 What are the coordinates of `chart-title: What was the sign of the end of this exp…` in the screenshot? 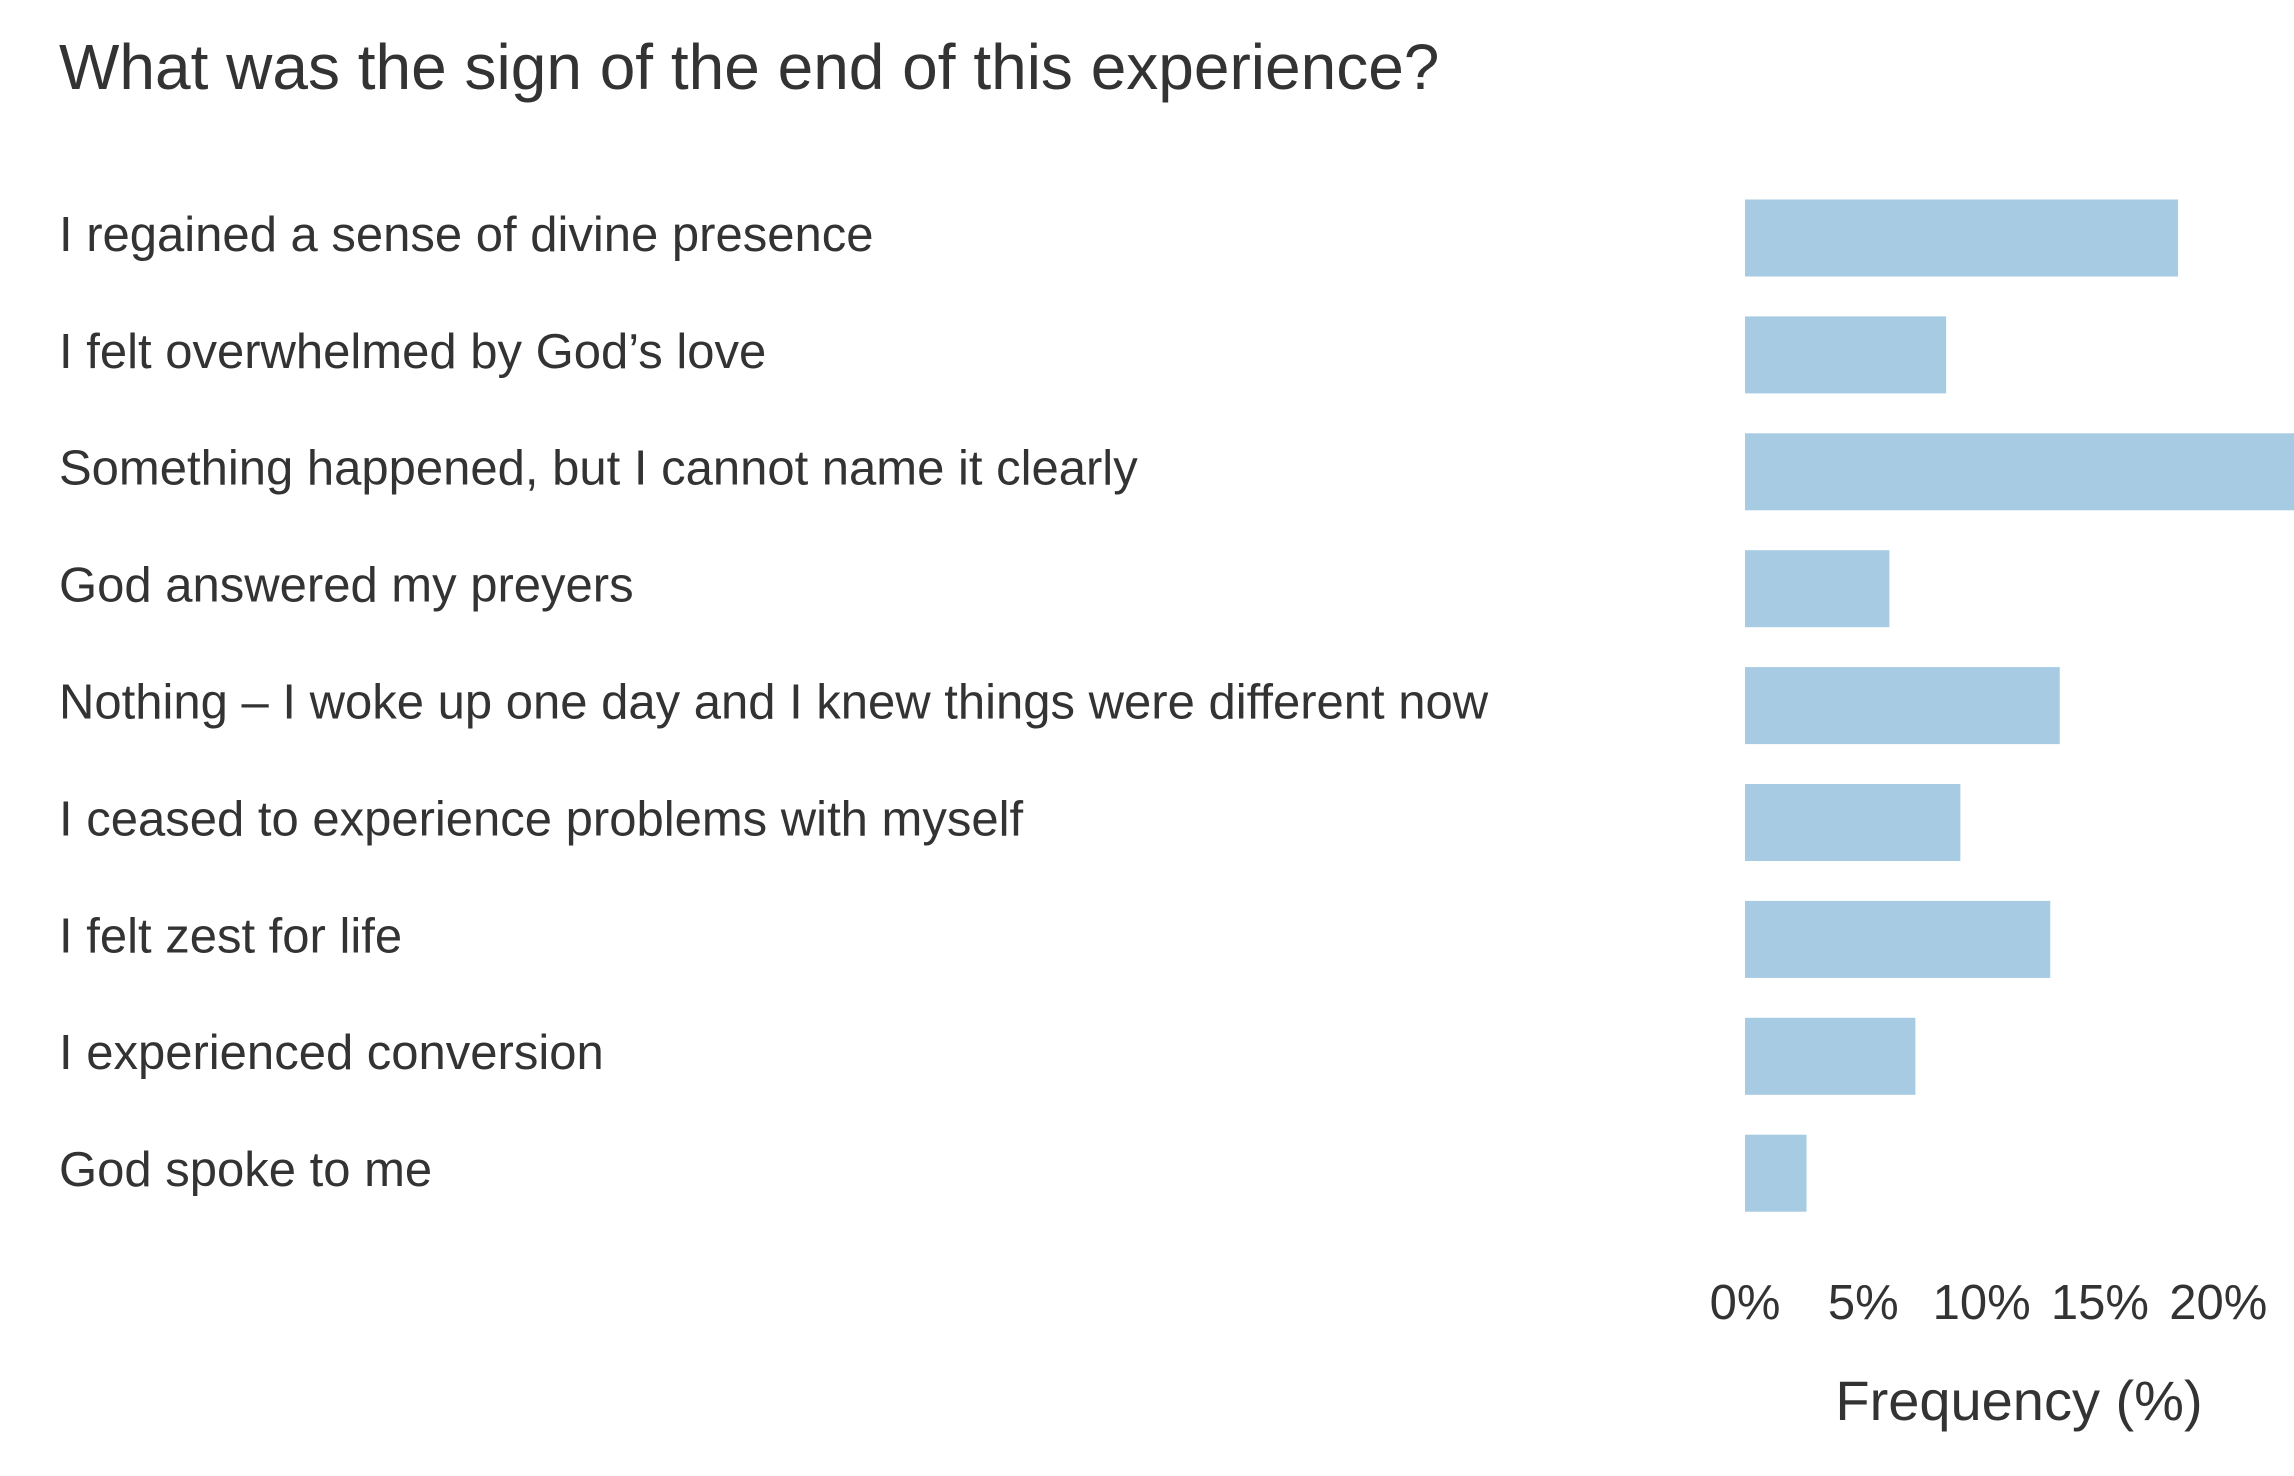 It's located at (749, 67).